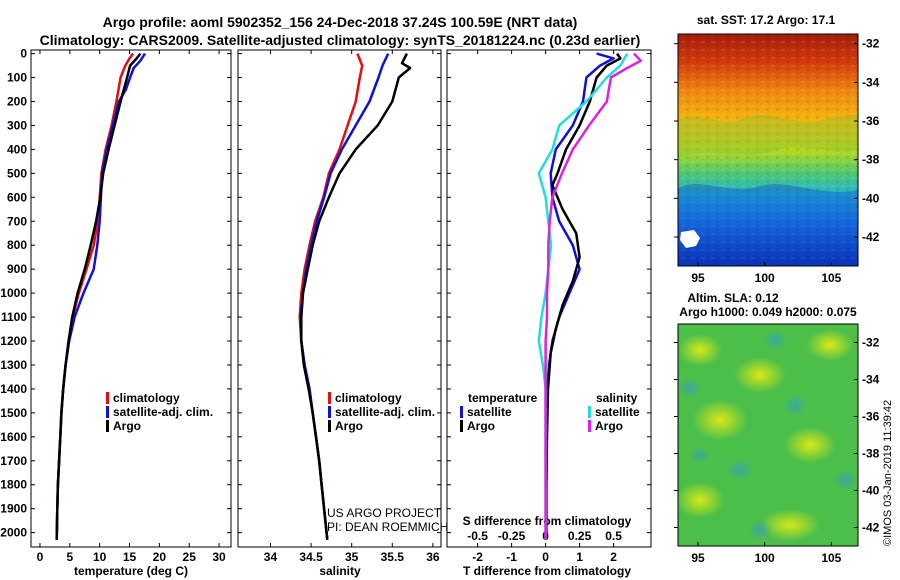 The height and width of the screenshot is (580, 900). What do you see at coordinates (219, 557) in the screenshot?
I see `x-tick-label: 30` at bounding box center [219, 557].